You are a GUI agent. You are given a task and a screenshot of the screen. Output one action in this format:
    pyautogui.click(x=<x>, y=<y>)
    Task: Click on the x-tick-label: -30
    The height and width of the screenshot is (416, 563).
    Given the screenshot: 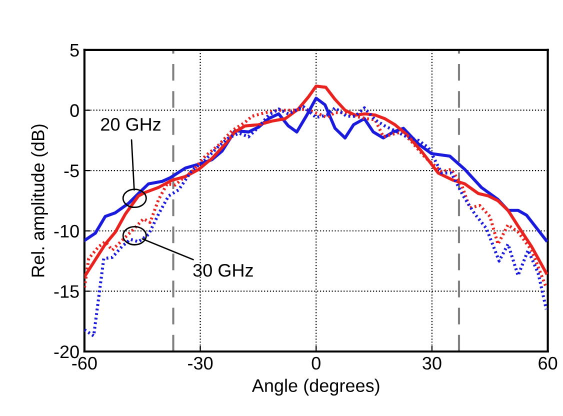 What is the action you would take?
    pyautogui.click(x=200, y=363)
    